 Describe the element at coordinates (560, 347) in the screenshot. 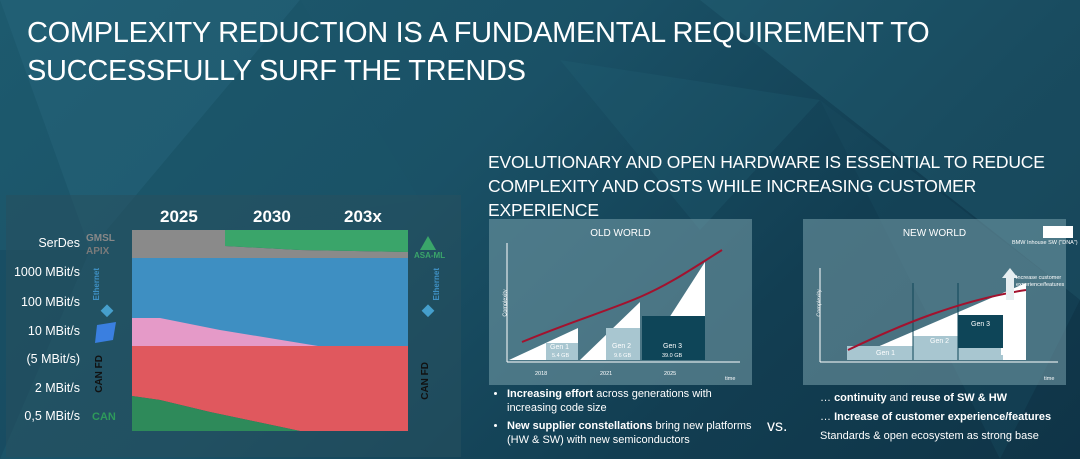

I see `old-gen1-label: Gen 1` at that location.